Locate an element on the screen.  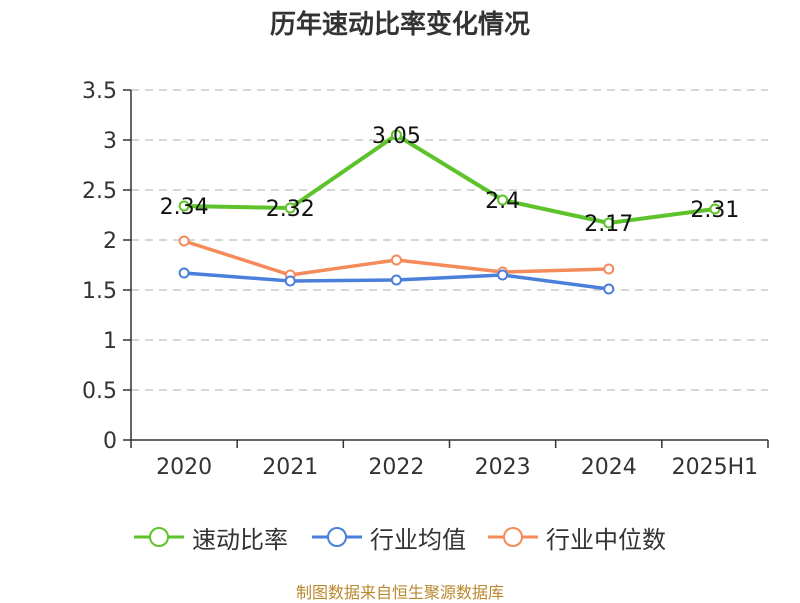
x-tick-label: 2020 is located at coordinates (184, 467).